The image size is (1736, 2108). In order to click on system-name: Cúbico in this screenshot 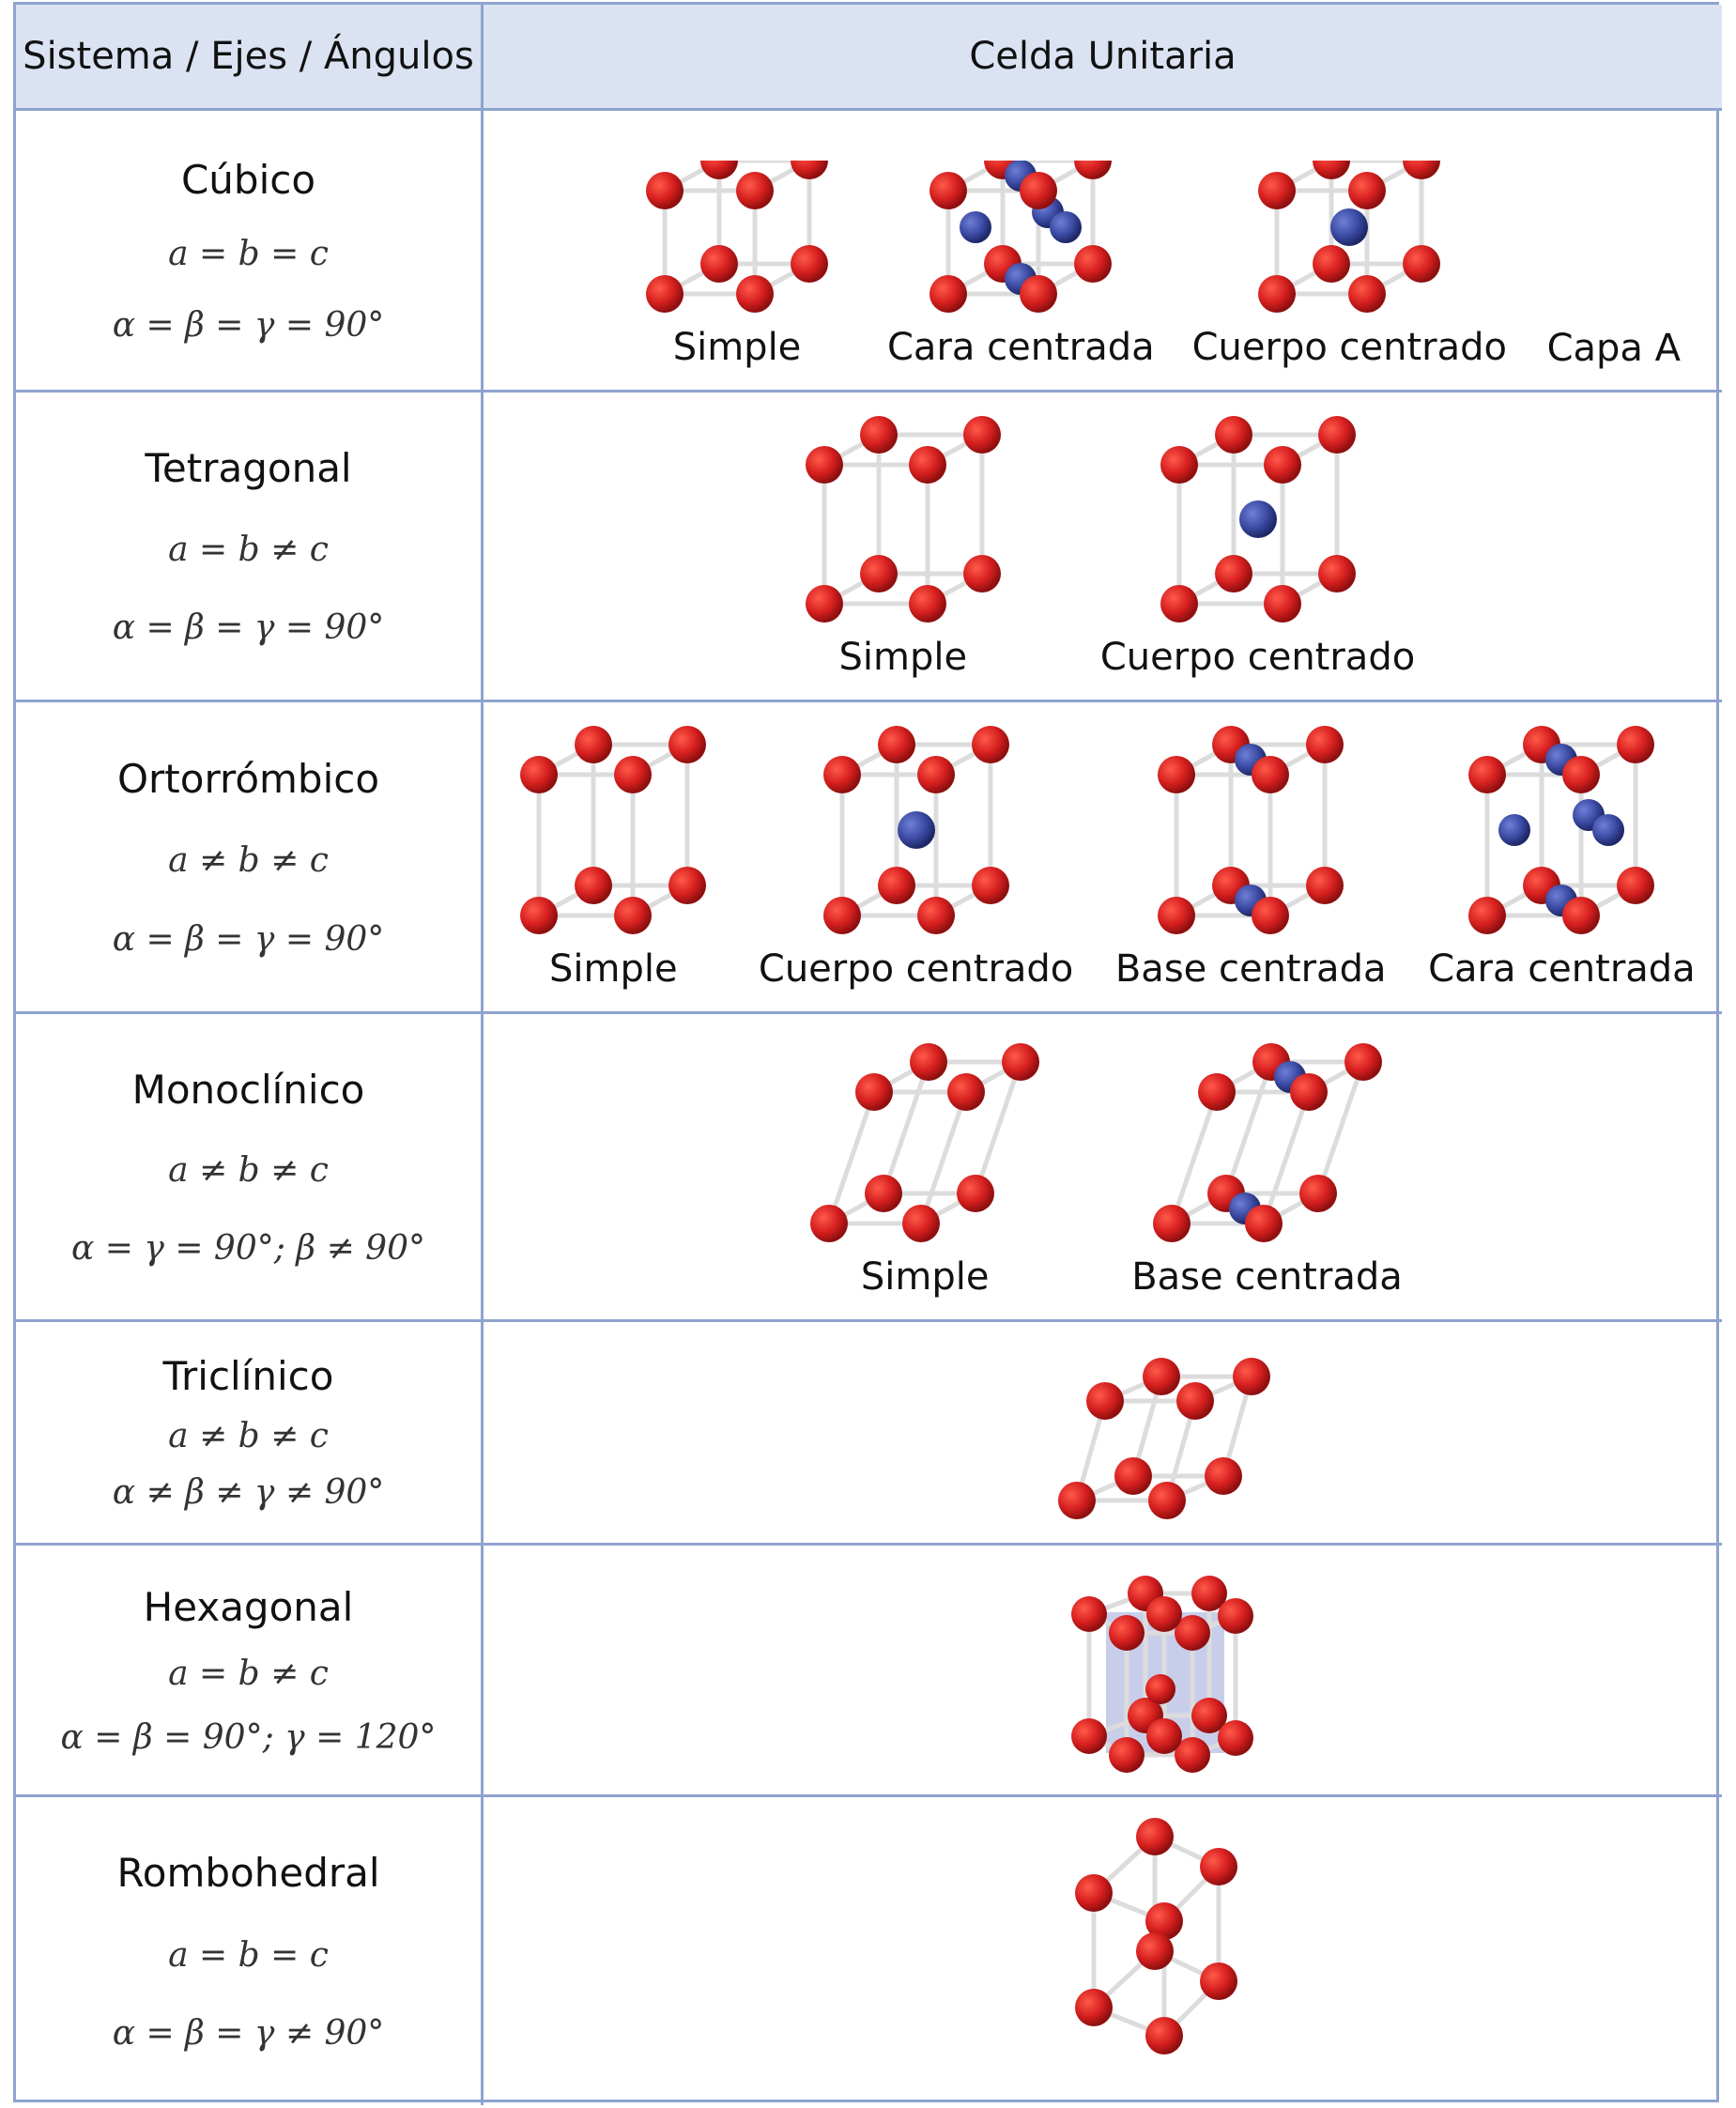, I will do `click(248, 179)`.